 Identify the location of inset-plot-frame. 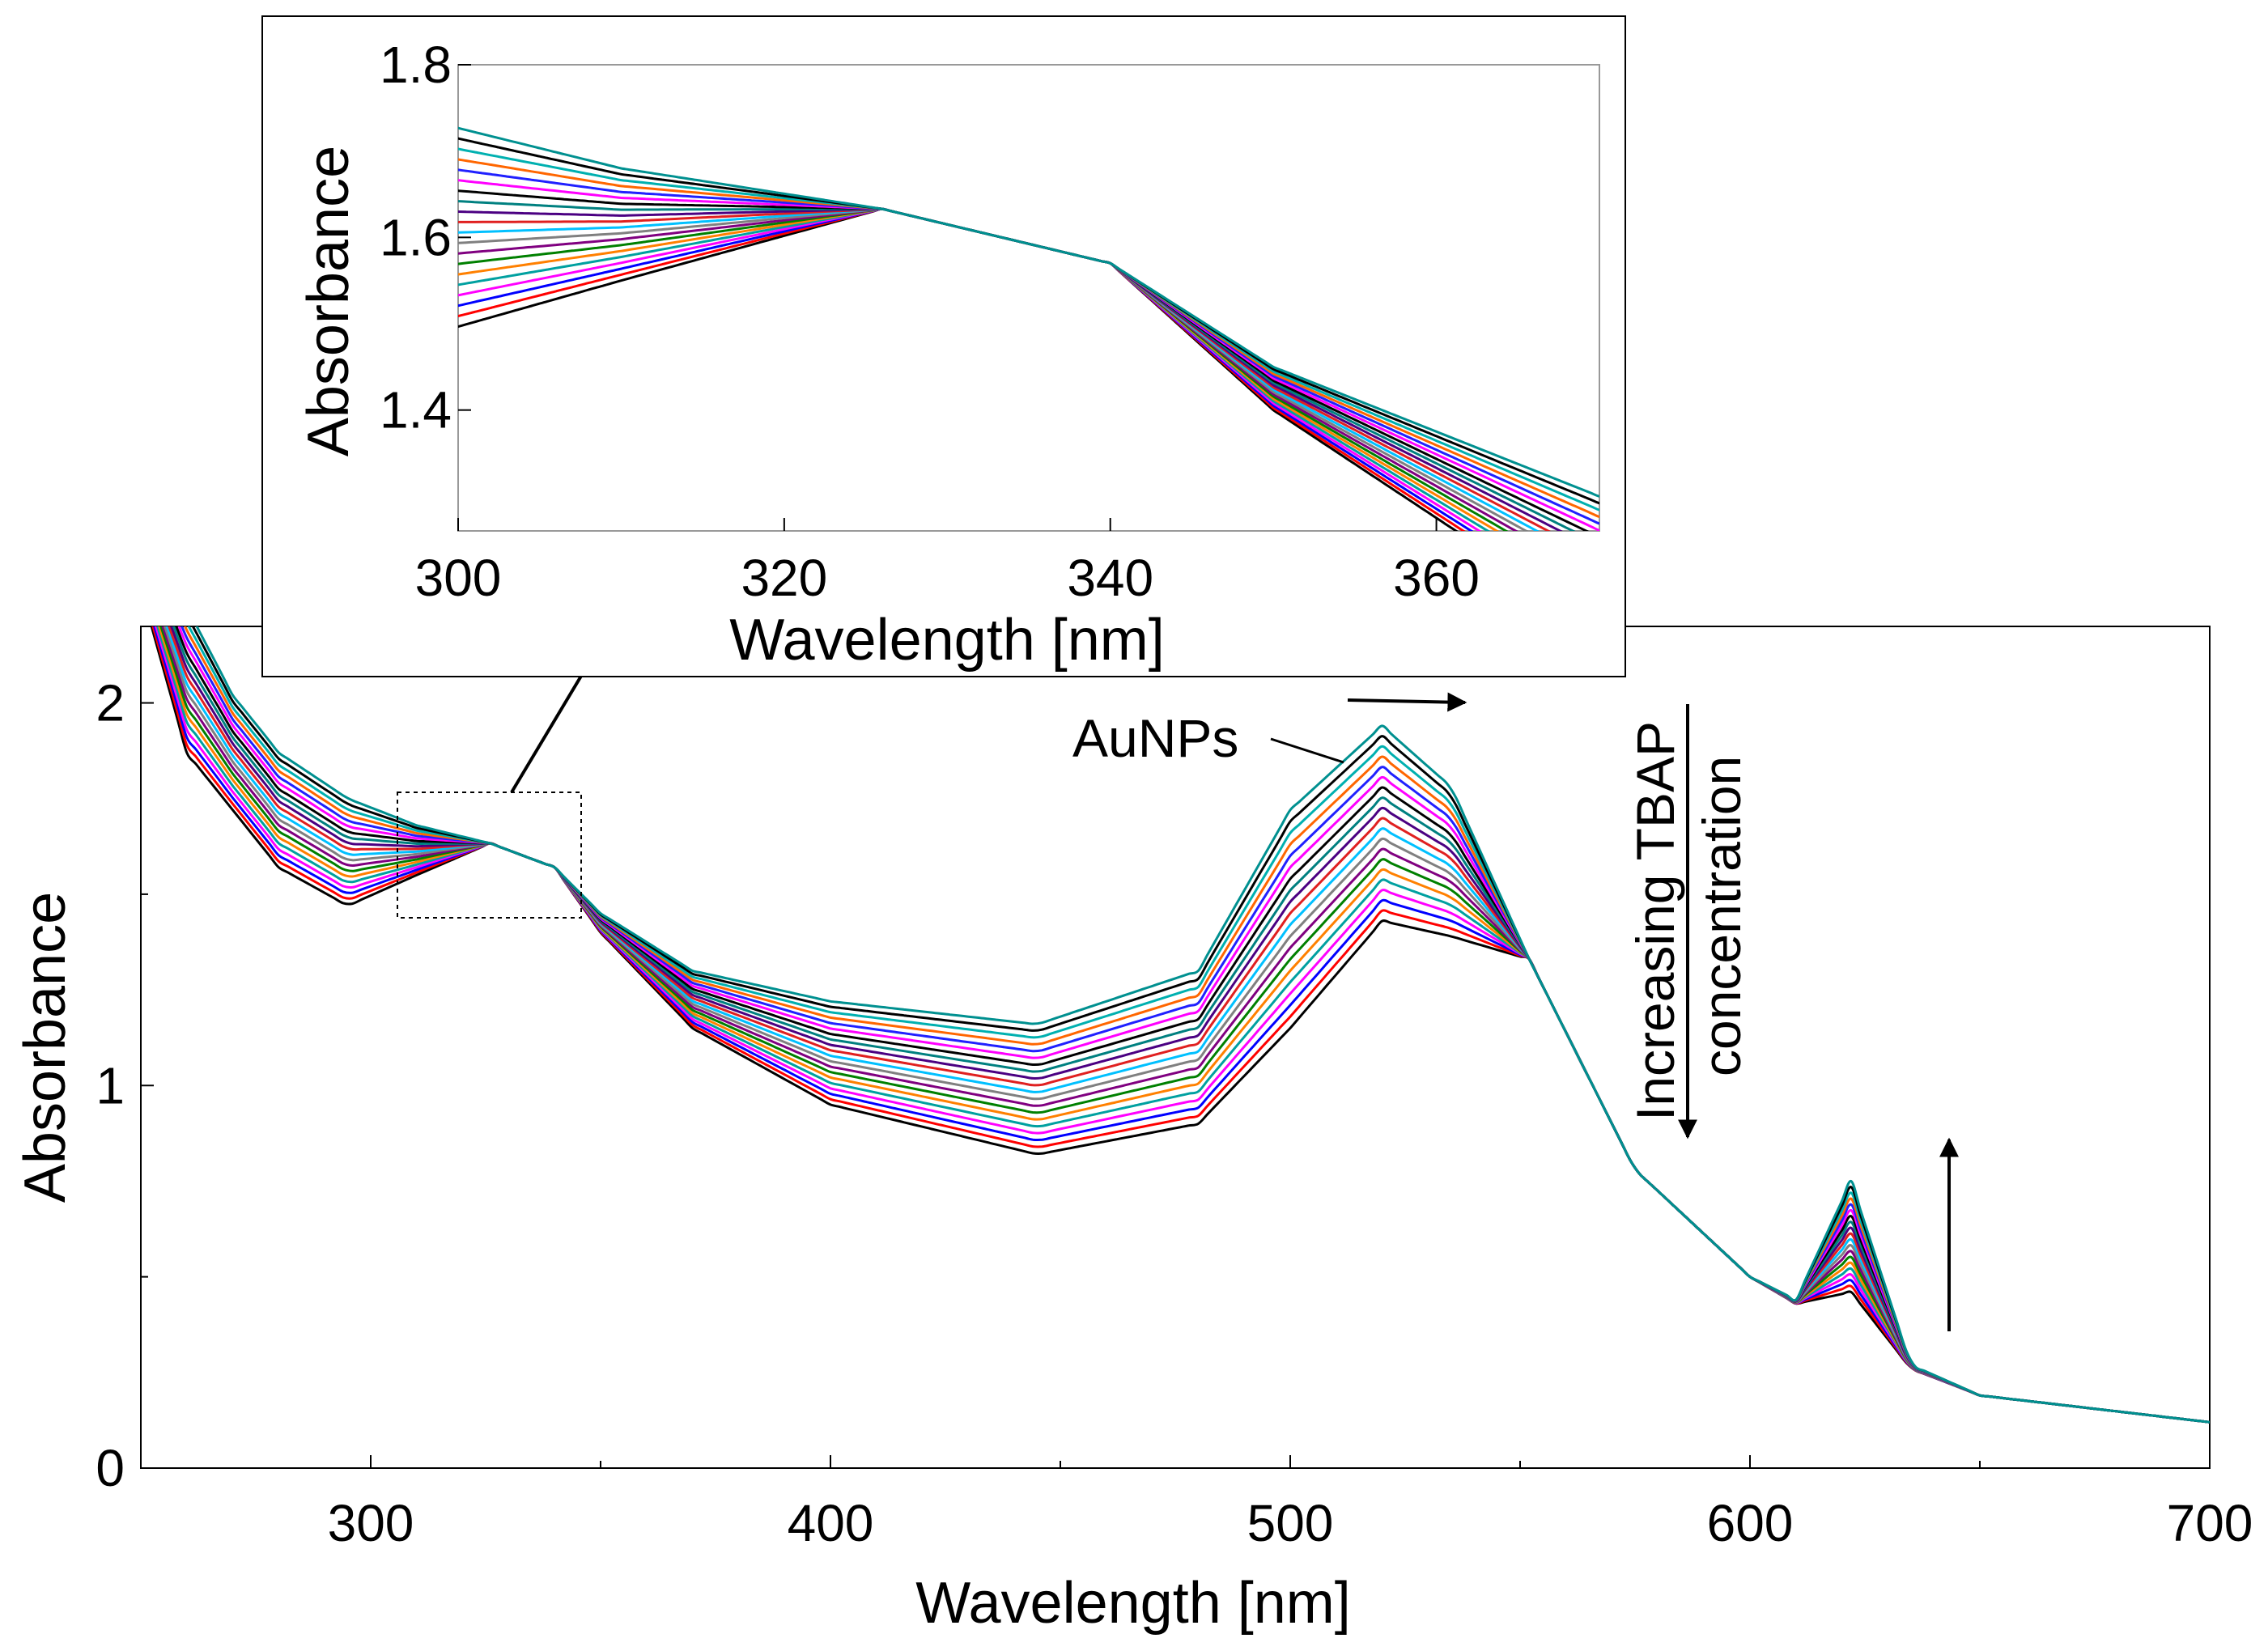
(1028, 298).